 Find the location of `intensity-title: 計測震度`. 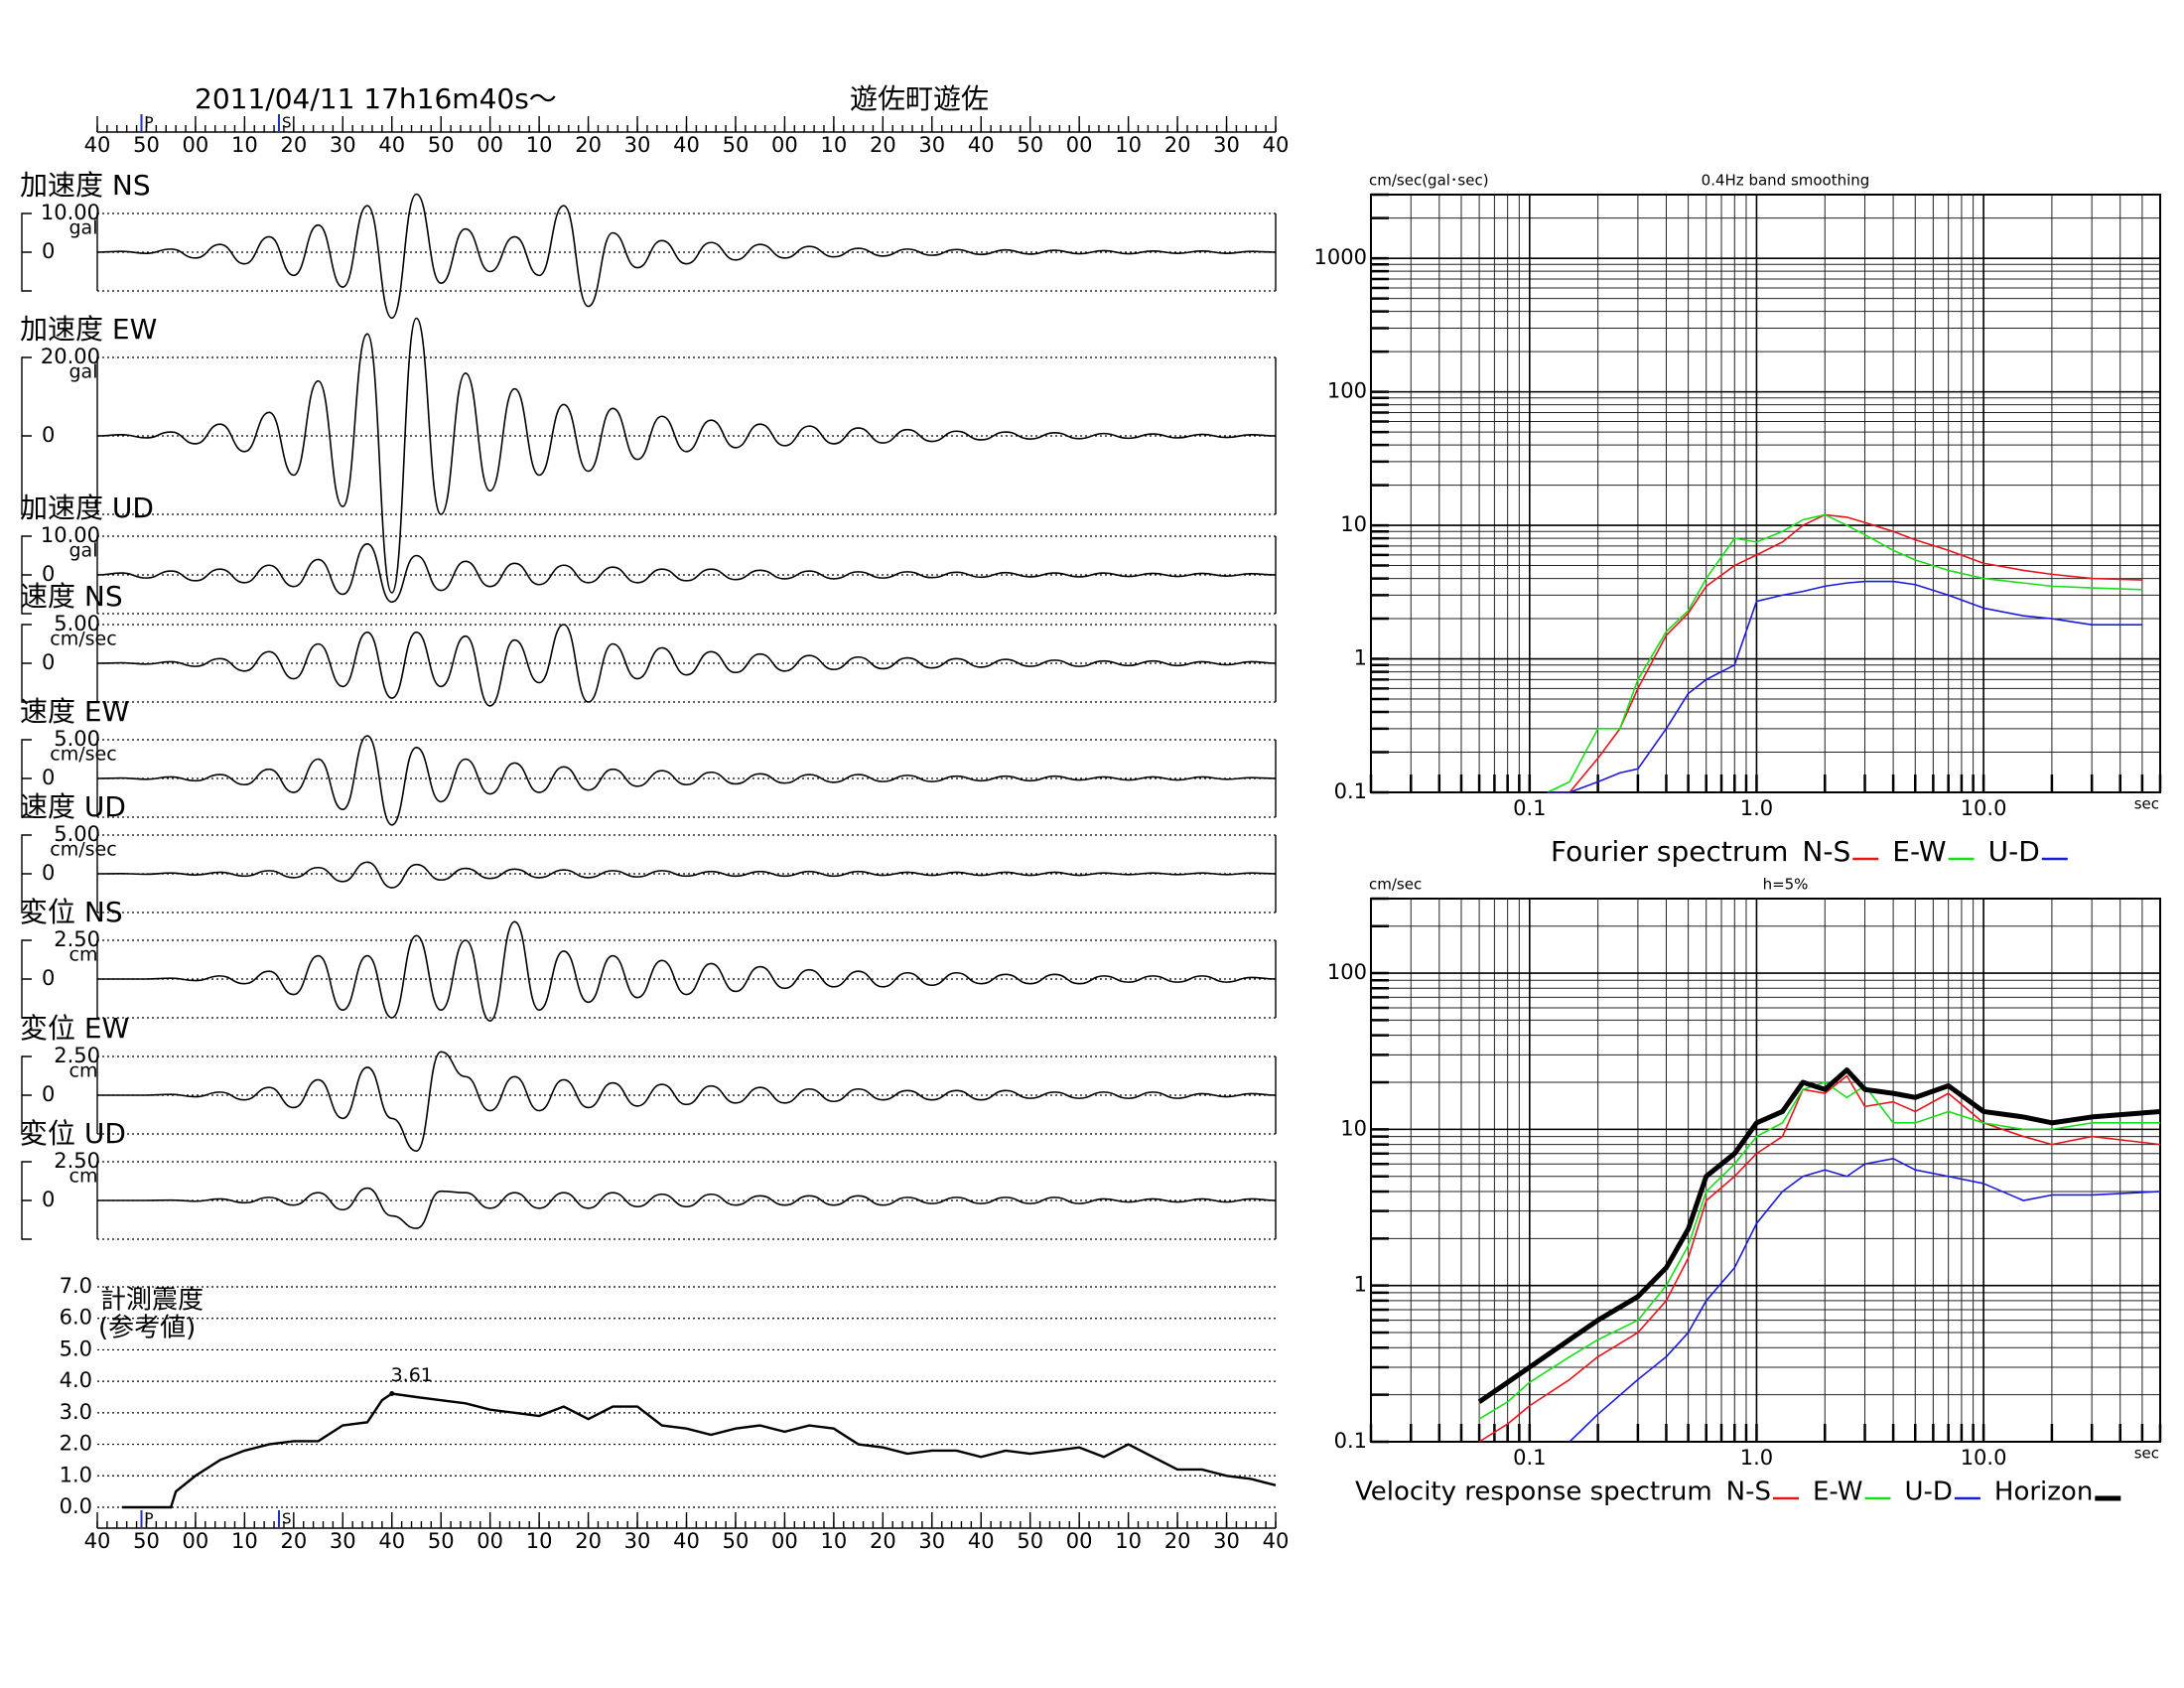

intensity-title: 計測震度 is located at coordinates (152, 1301).